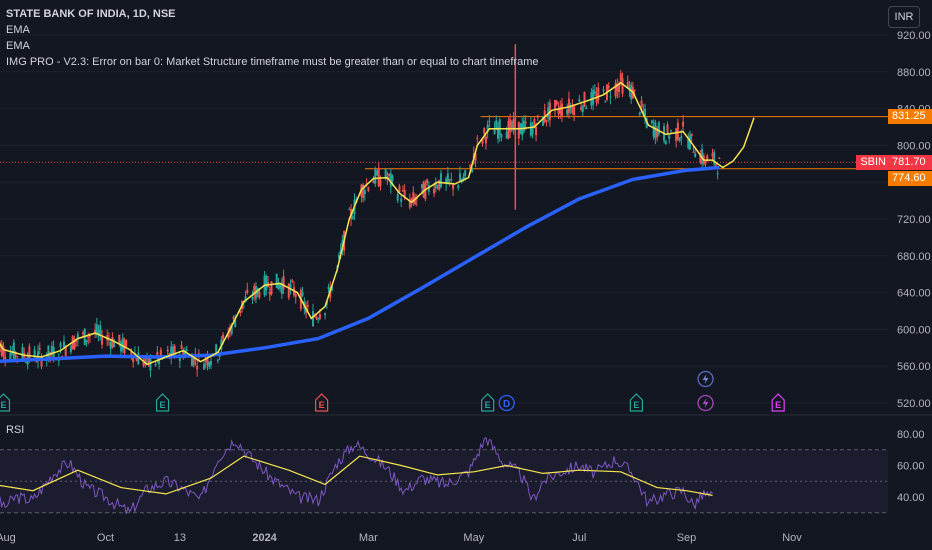 Image resolution: width=932 pixels, height=550 pixels. What do you see at coordinates (105, 538) in the screenshot?
I see `time-tick-label: Oct` at bounding box center [105, 538].